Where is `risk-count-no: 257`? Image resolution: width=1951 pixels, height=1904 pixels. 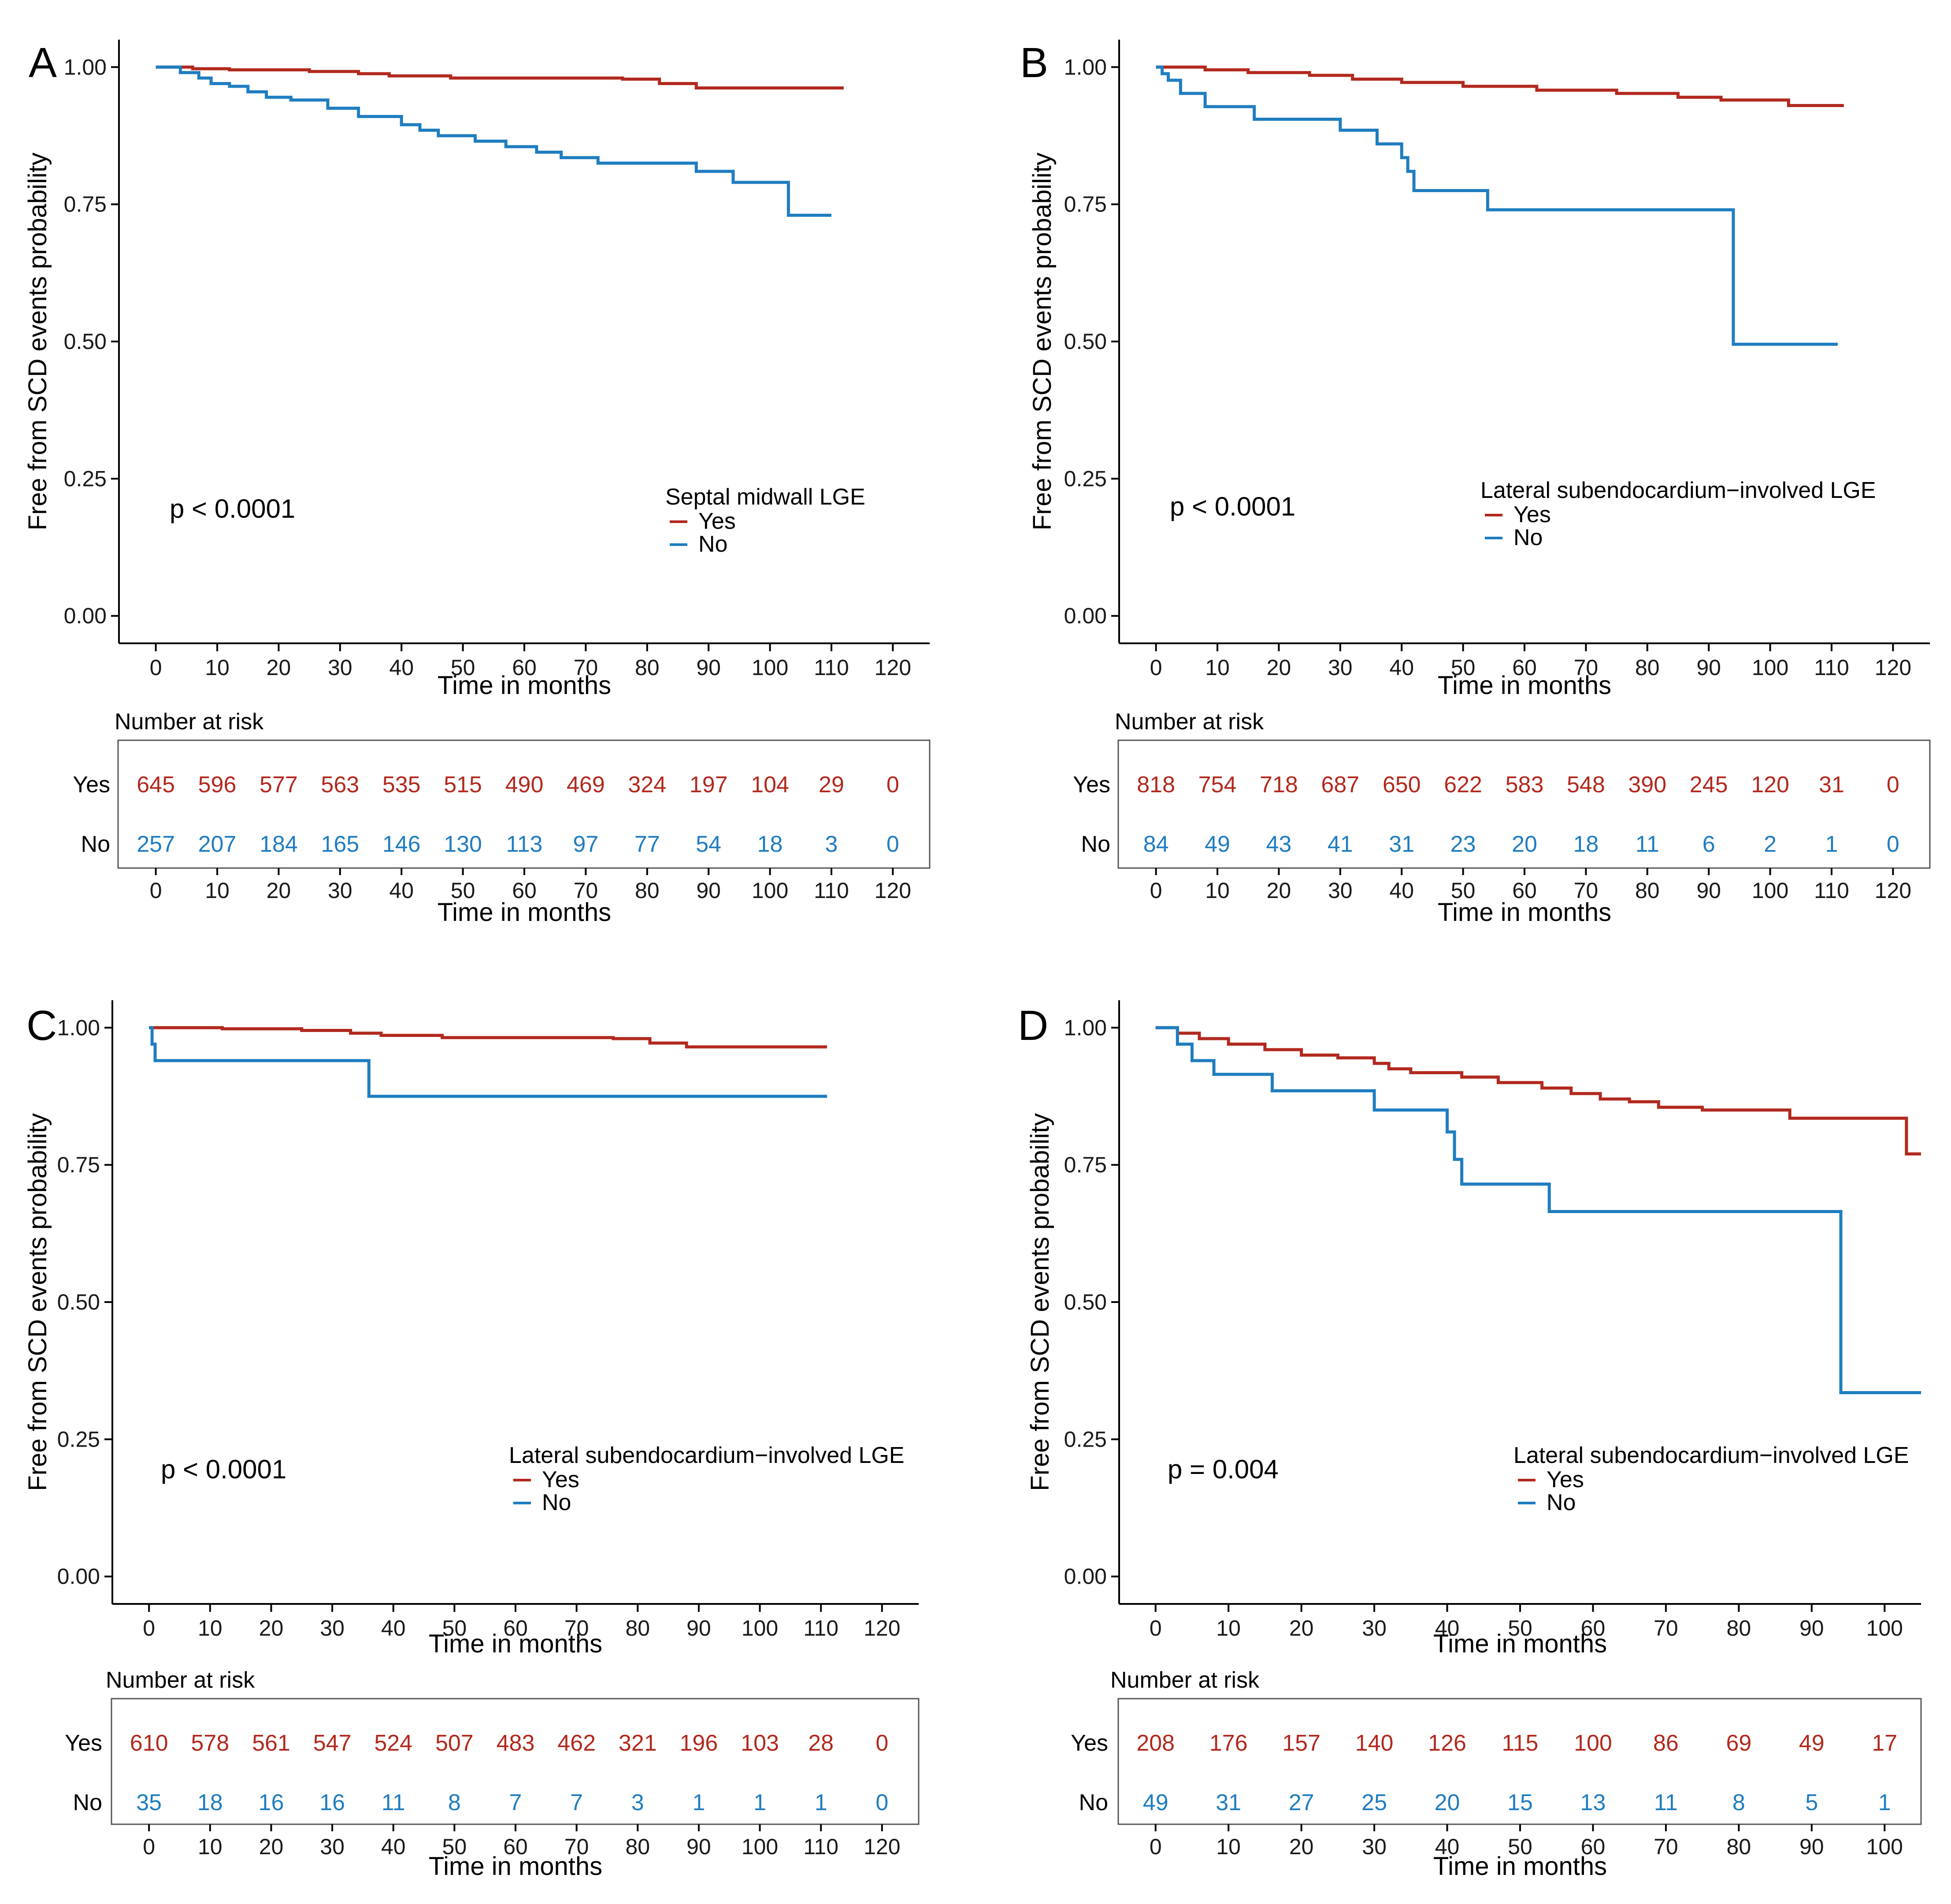
risk-count-no: 257 is located at coordinates (156, 844).